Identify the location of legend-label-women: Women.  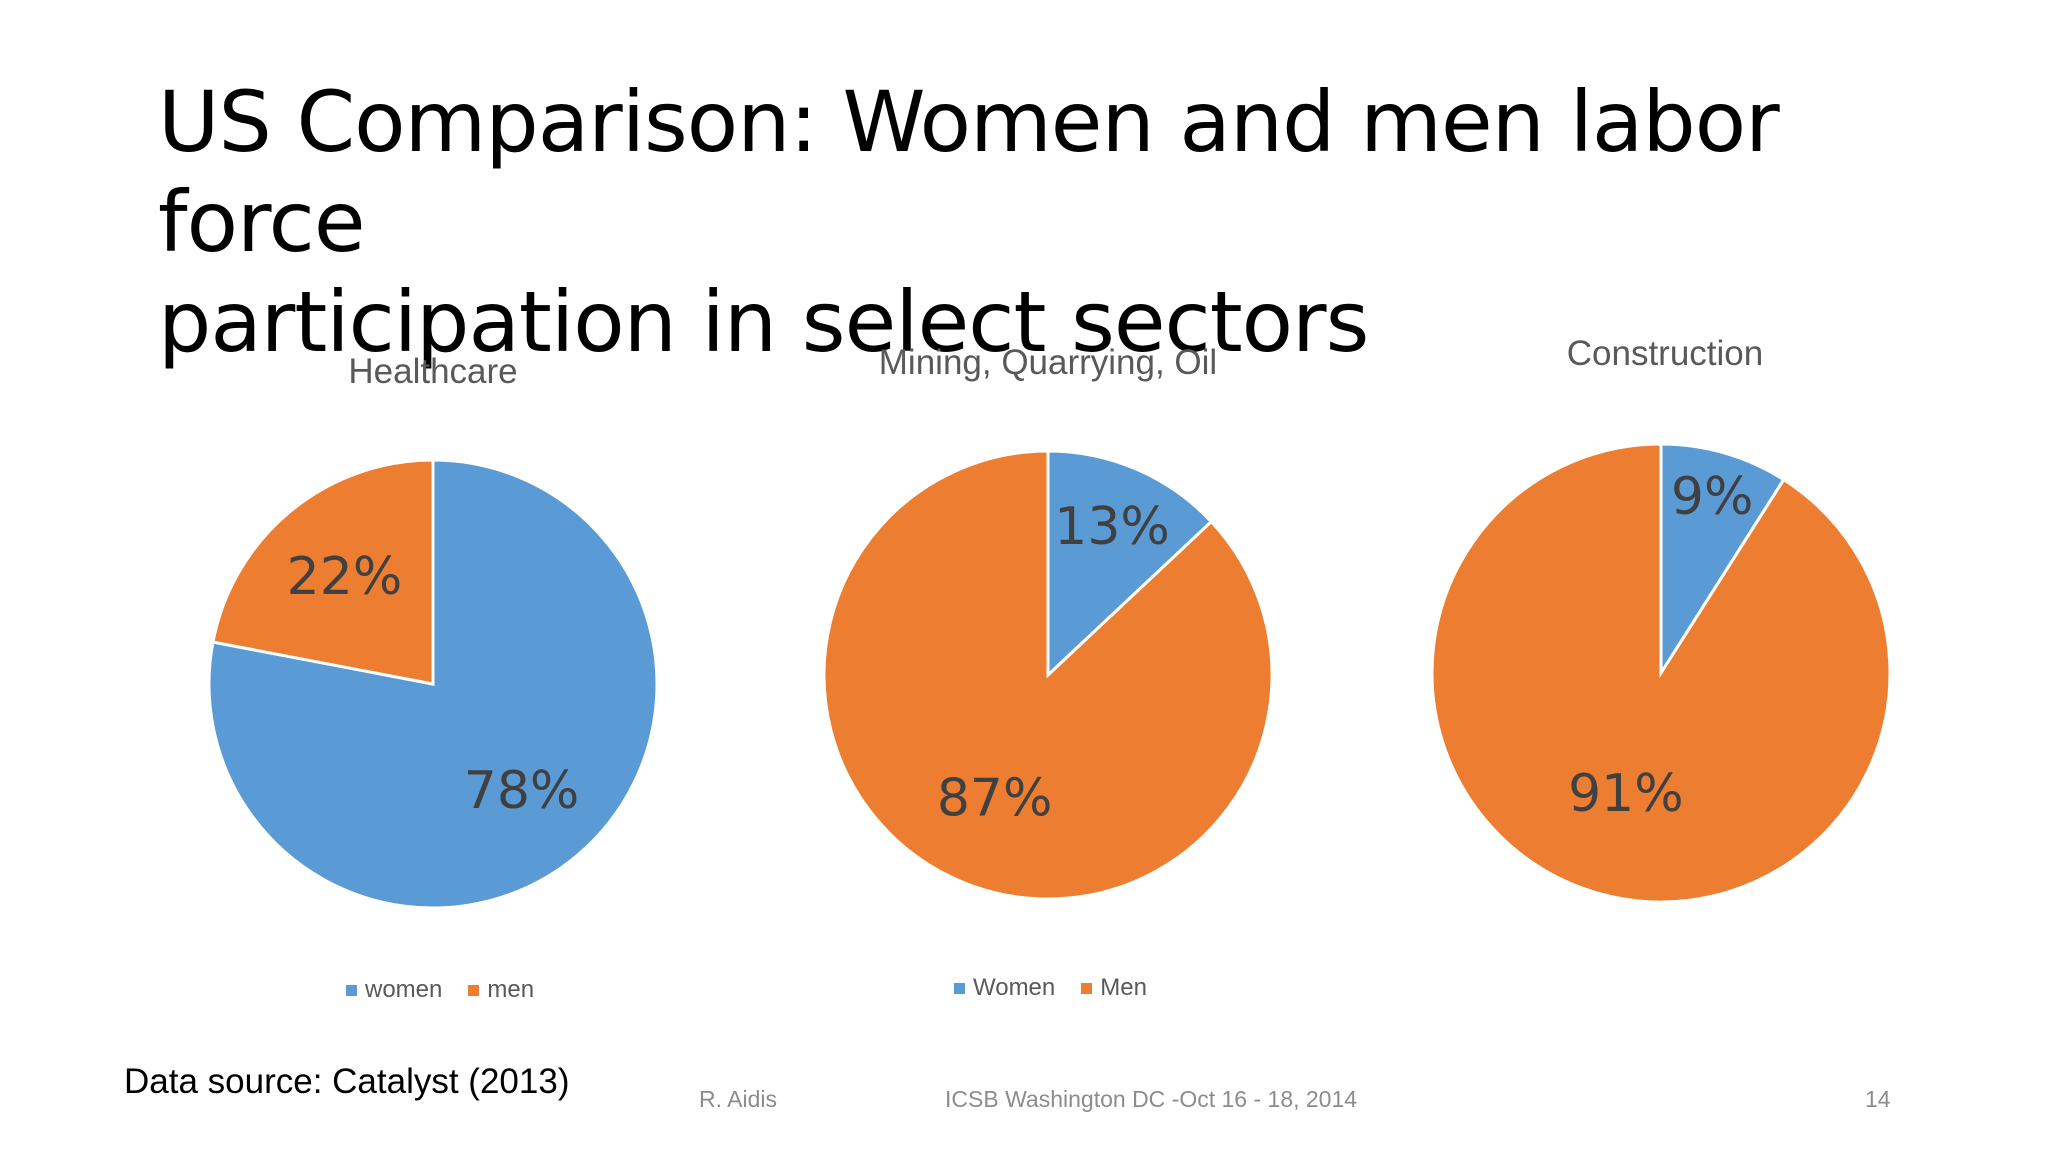
(1014, 987).